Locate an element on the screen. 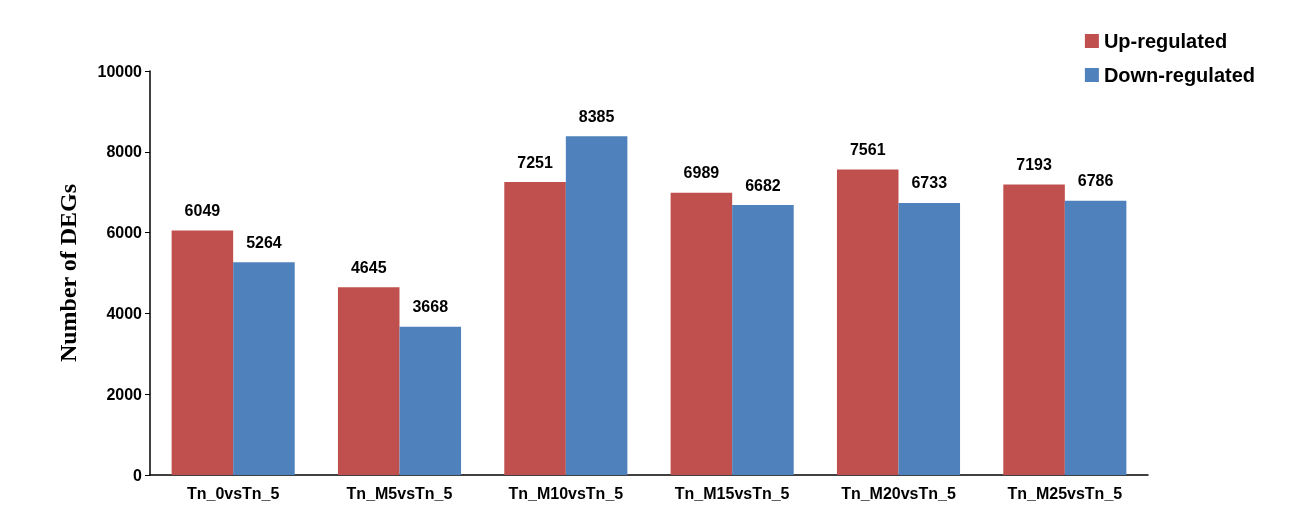 The image size is (1290, 521). x-tick-label: Tn_M25vsTn_5 is located at coordinates (1065, 493).